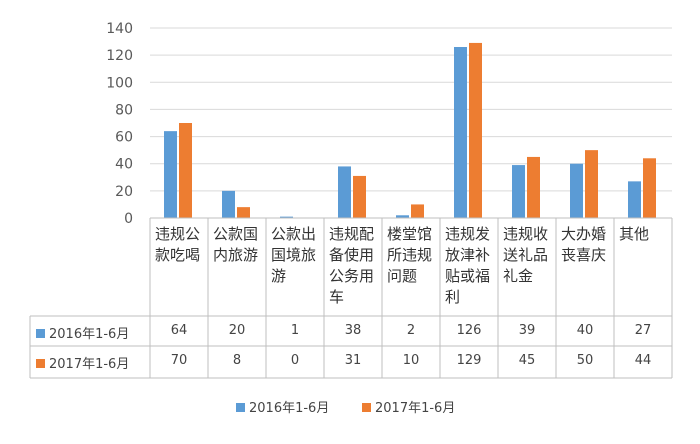  Describe the element at coordinates (295, 330) in the screenshot. I see `table-cell: 1` at that location.